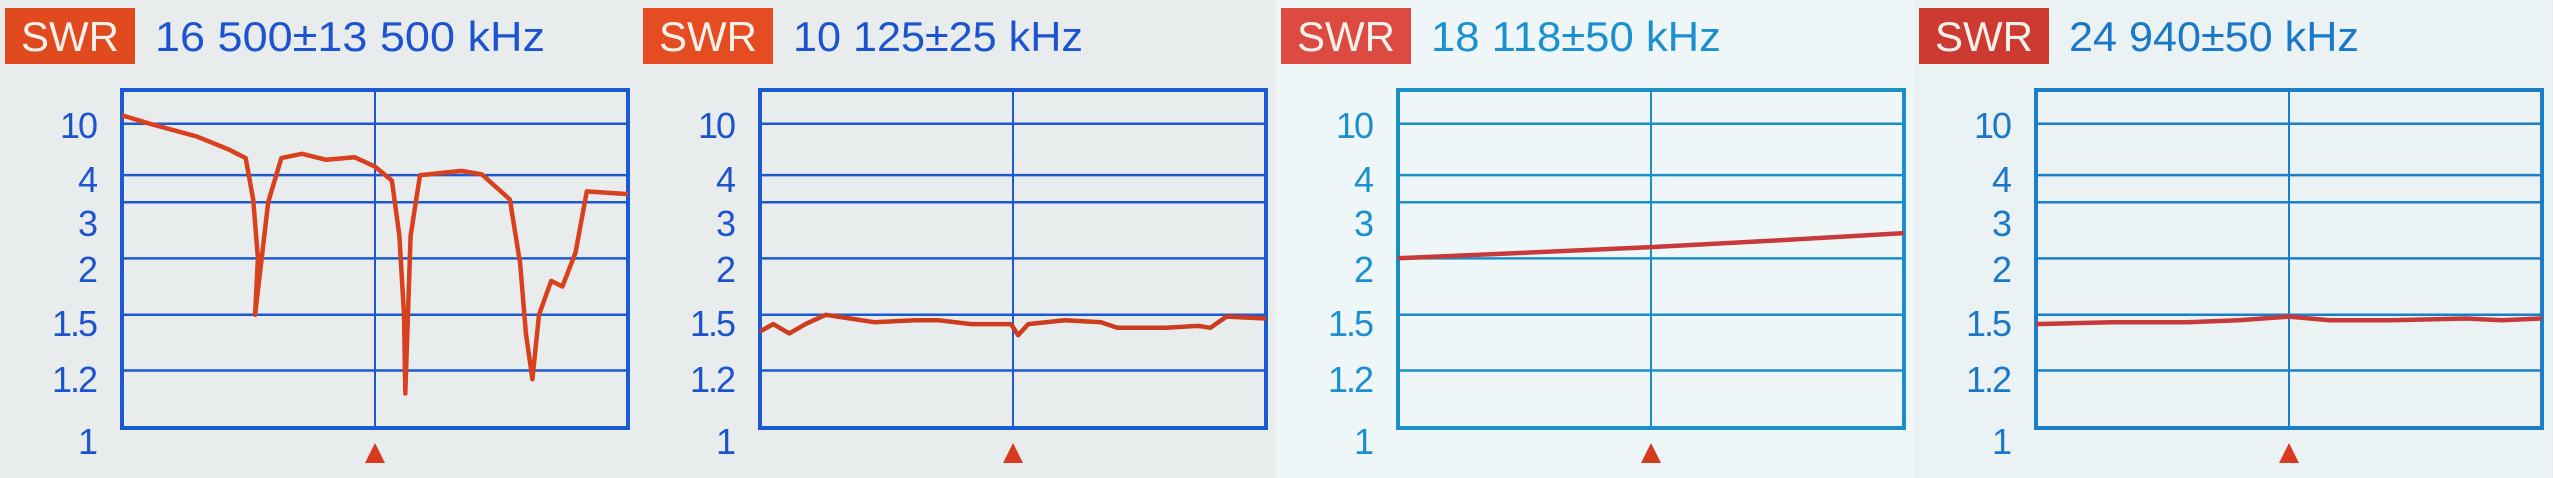  Describe the element at coordinates (350, 36) in the screenshot. I see `frequency-range-title: 16 500±13 500 kHz` at that location.